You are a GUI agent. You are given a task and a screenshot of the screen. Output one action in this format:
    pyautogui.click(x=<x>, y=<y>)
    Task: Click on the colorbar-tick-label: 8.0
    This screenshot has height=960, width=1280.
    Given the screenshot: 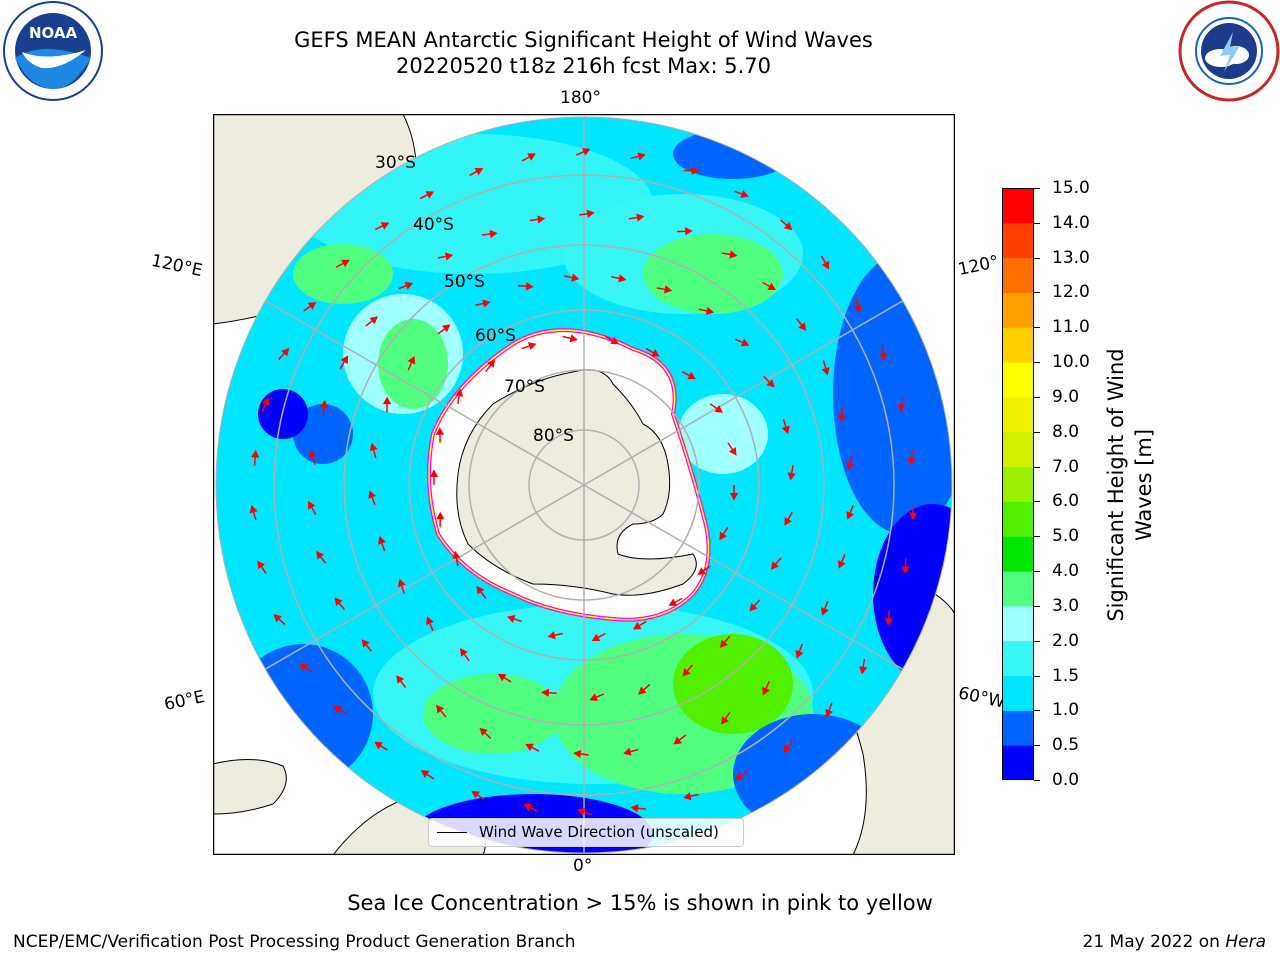 What is the action you would take?
    pyautogui.click(x=1066, y=431)
    